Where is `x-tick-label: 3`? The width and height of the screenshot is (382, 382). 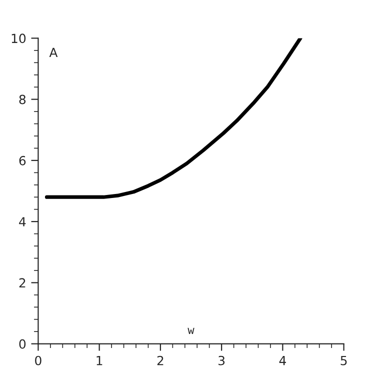 x-tick-label: 3 is located at coordinates (221, 361).